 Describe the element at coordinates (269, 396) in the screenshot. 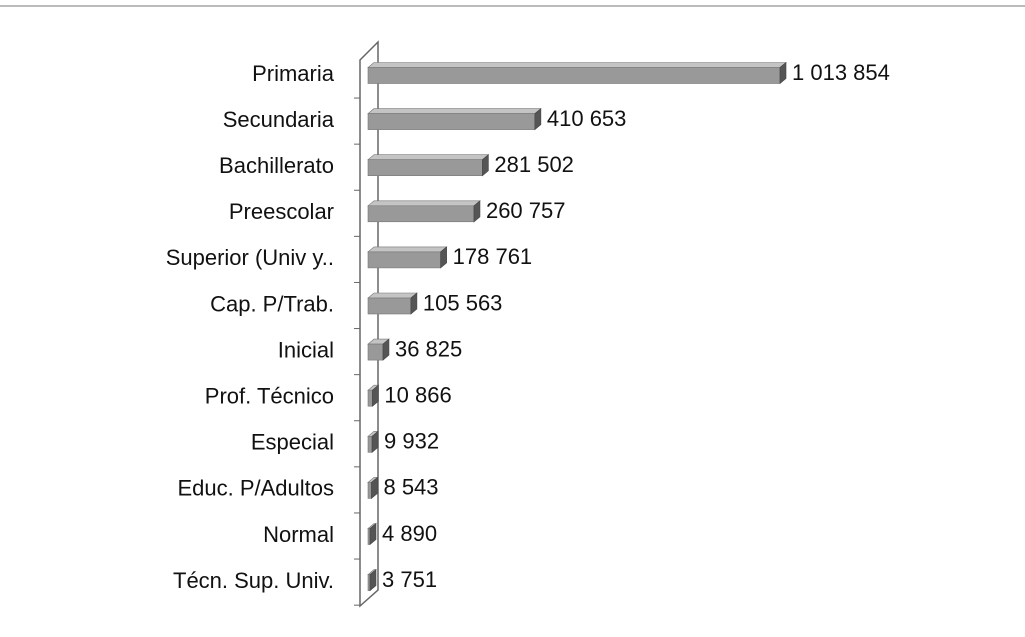

I see `category-label: Prof. Técnico` at that location.